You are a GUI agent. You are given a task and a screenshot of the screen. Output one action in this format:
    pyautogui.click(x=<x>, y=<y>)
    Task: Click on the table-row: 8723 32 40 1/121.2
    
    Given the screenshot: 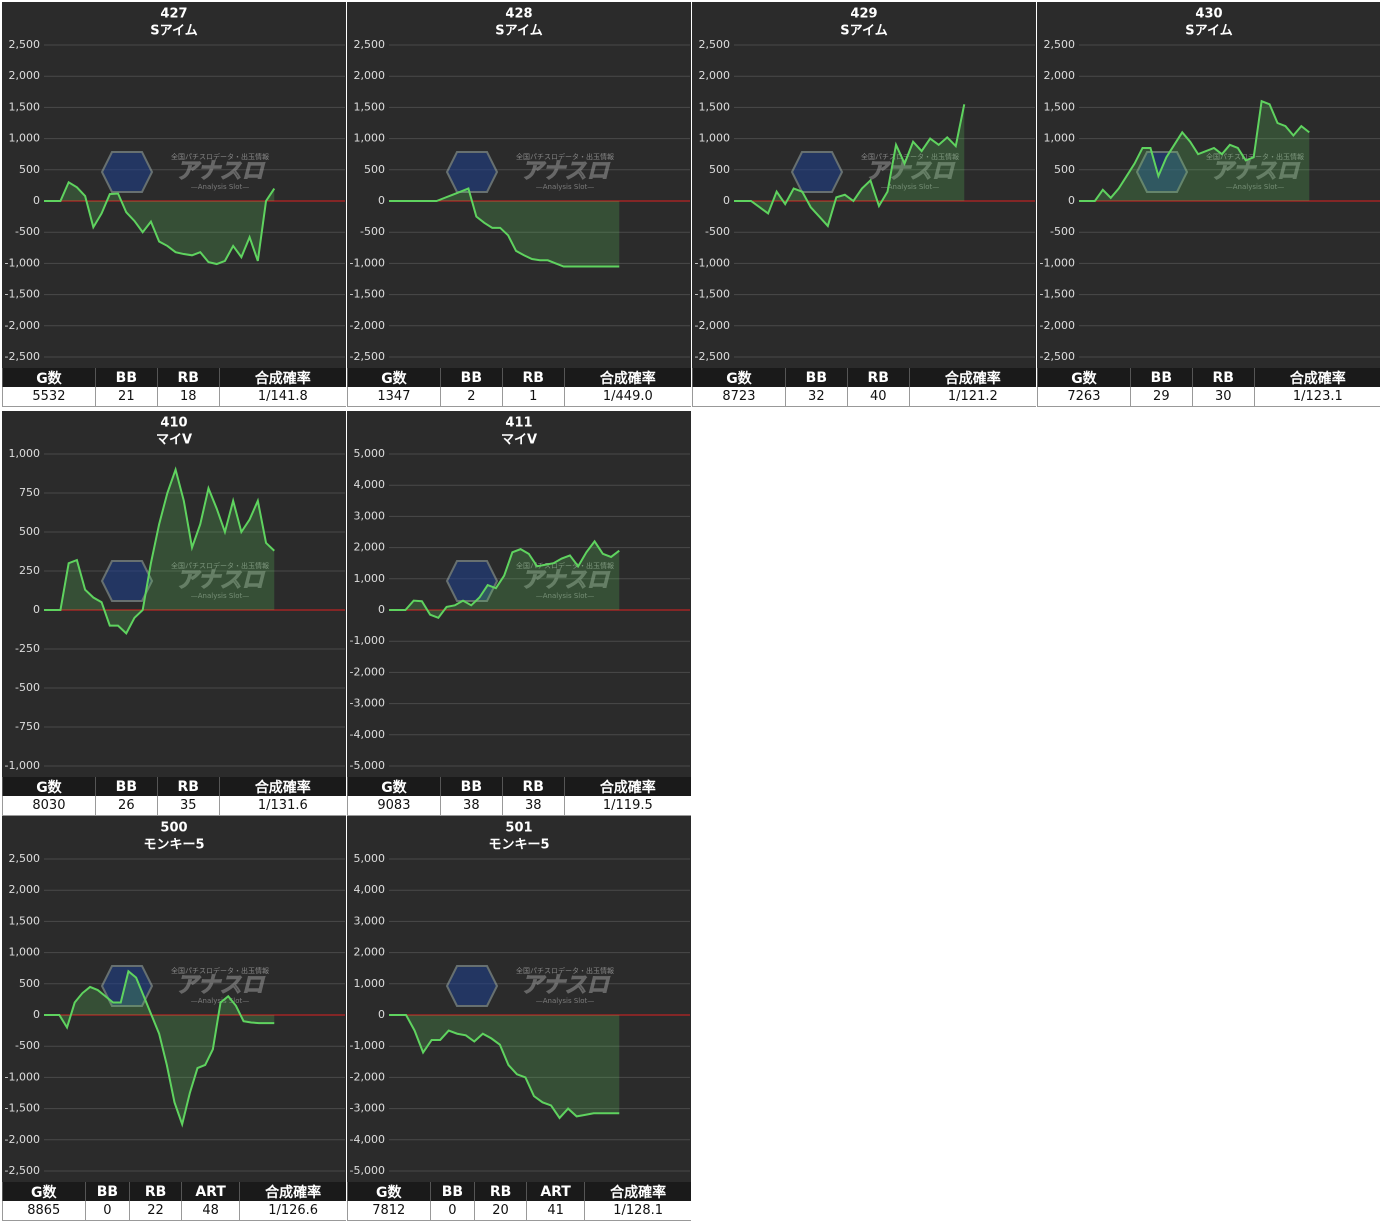 What is the action you would take?
    pyautogui.click(x=864, y=397)
    